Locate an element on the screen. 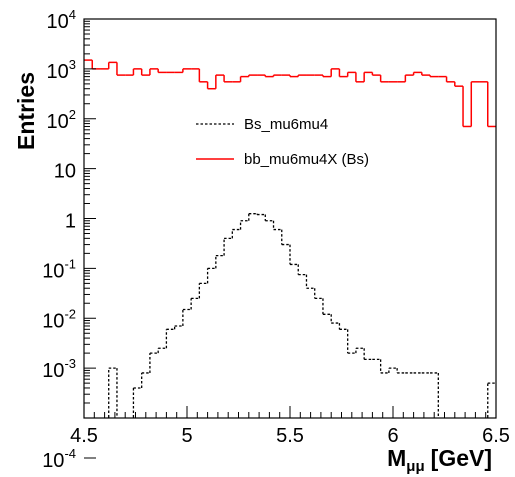 Image resolution: width=515 pixels, height=477 pixels. legend: Bs_mu6mu4 bb_mu6mu4X (Bs) is located at coordinates (282, 142).